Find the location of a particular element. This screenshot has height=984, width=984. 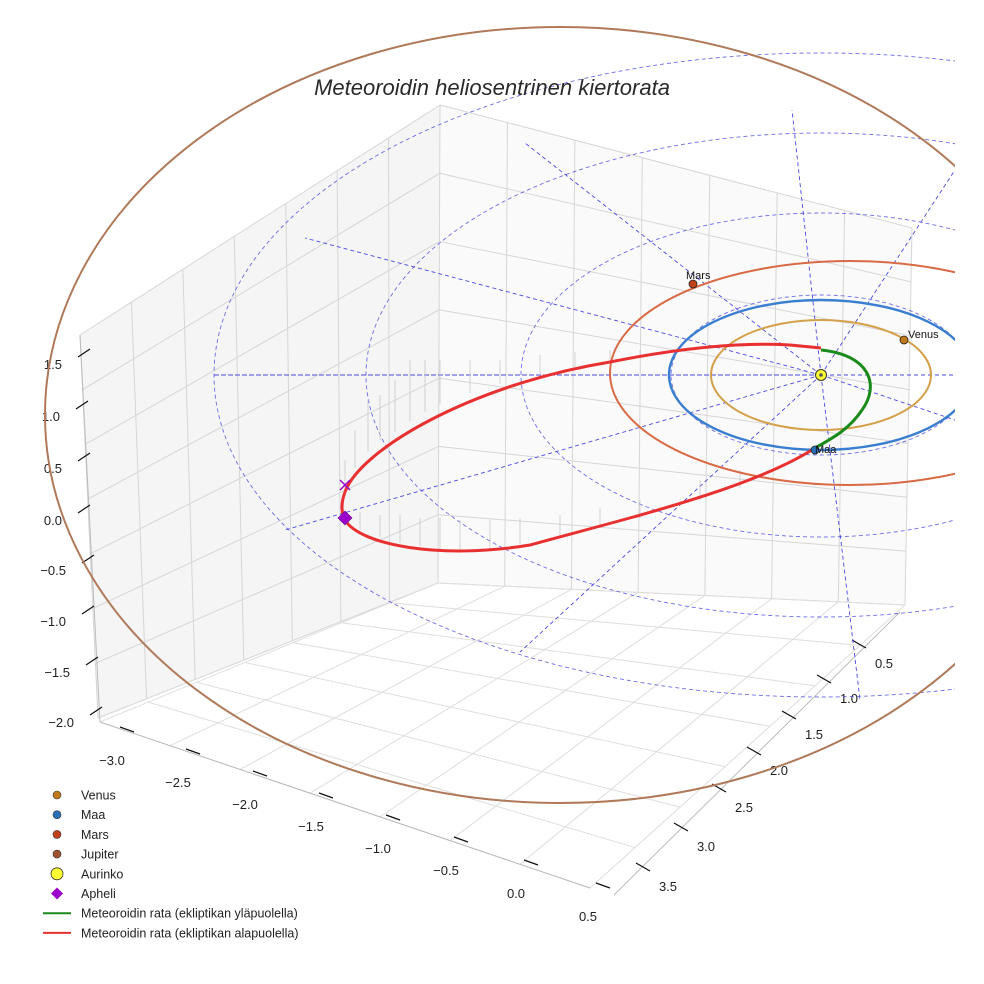

y-tick-label: 3.0 is located at coordinates (706, 846).